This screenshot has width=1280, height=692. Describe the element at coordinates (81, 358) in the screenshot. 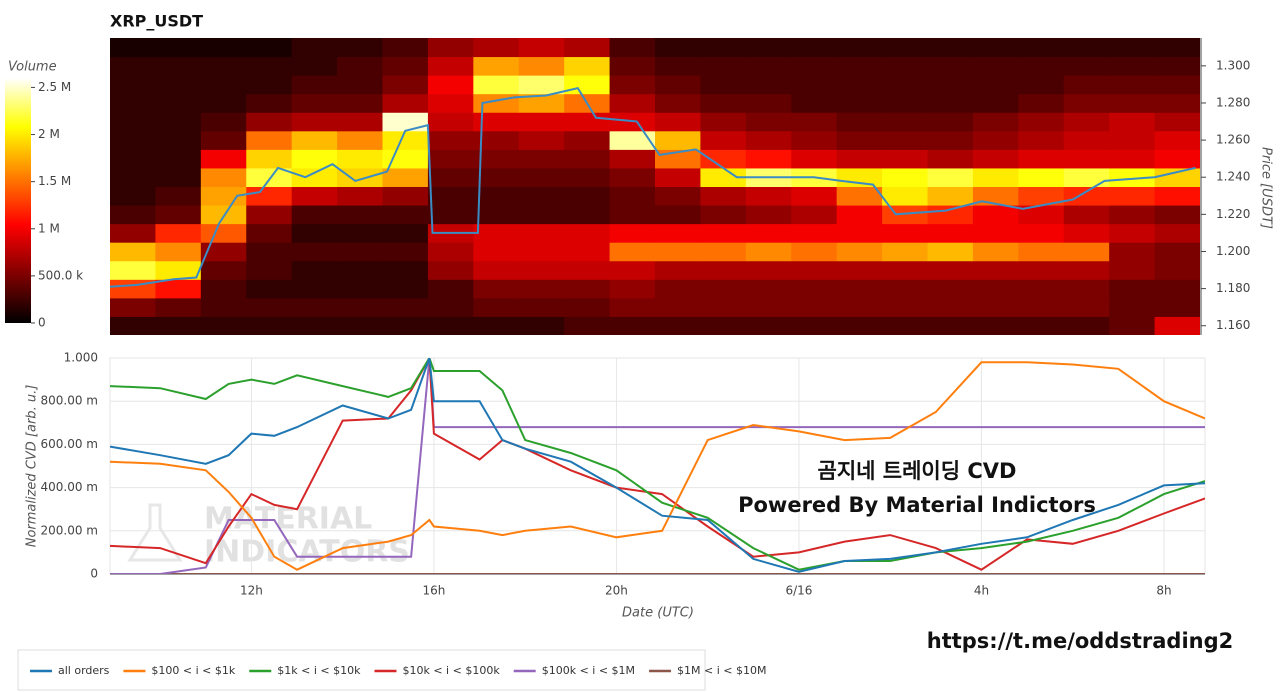

I see `y-tick-label: 1.000` at that location.